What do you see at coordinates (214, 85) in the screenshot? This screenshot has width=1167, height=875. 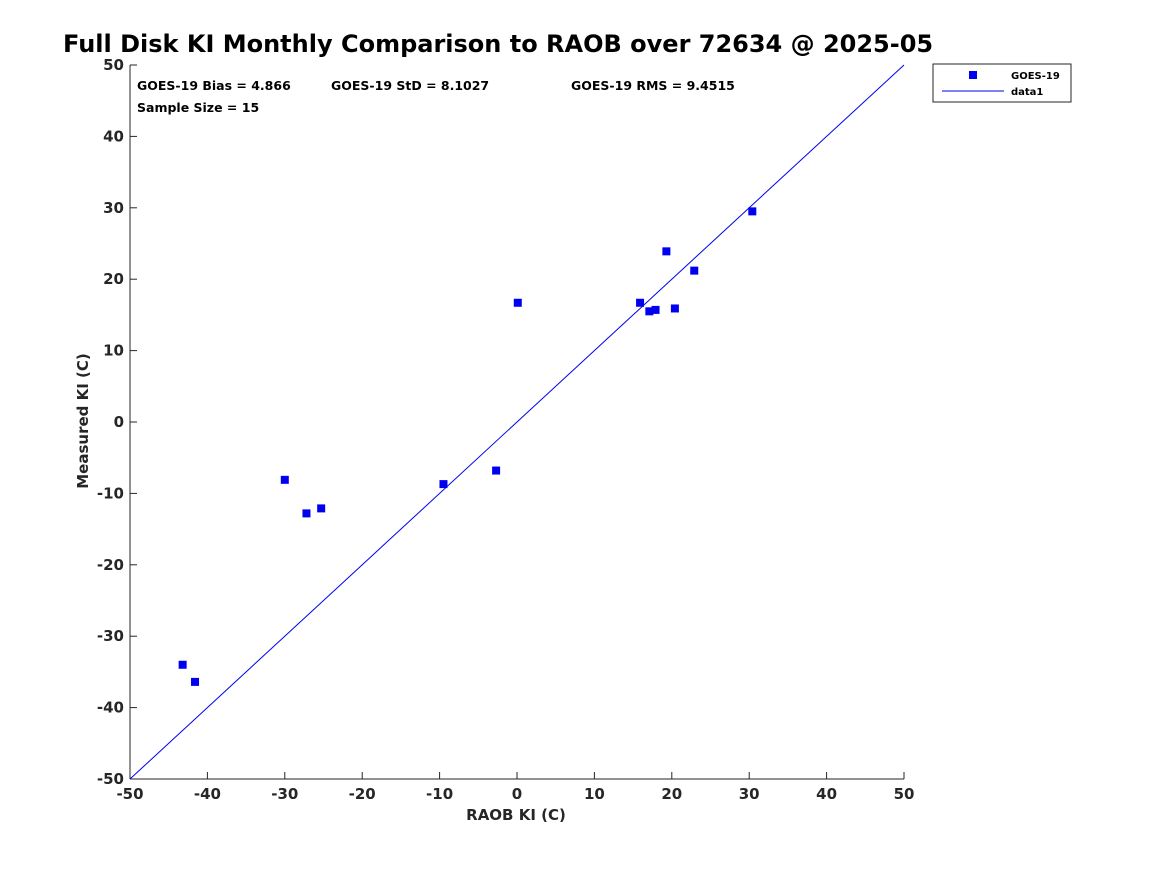 I see `bias-annotation: GOES-19 Bias = 4.866` at bounding box center [214, 85].